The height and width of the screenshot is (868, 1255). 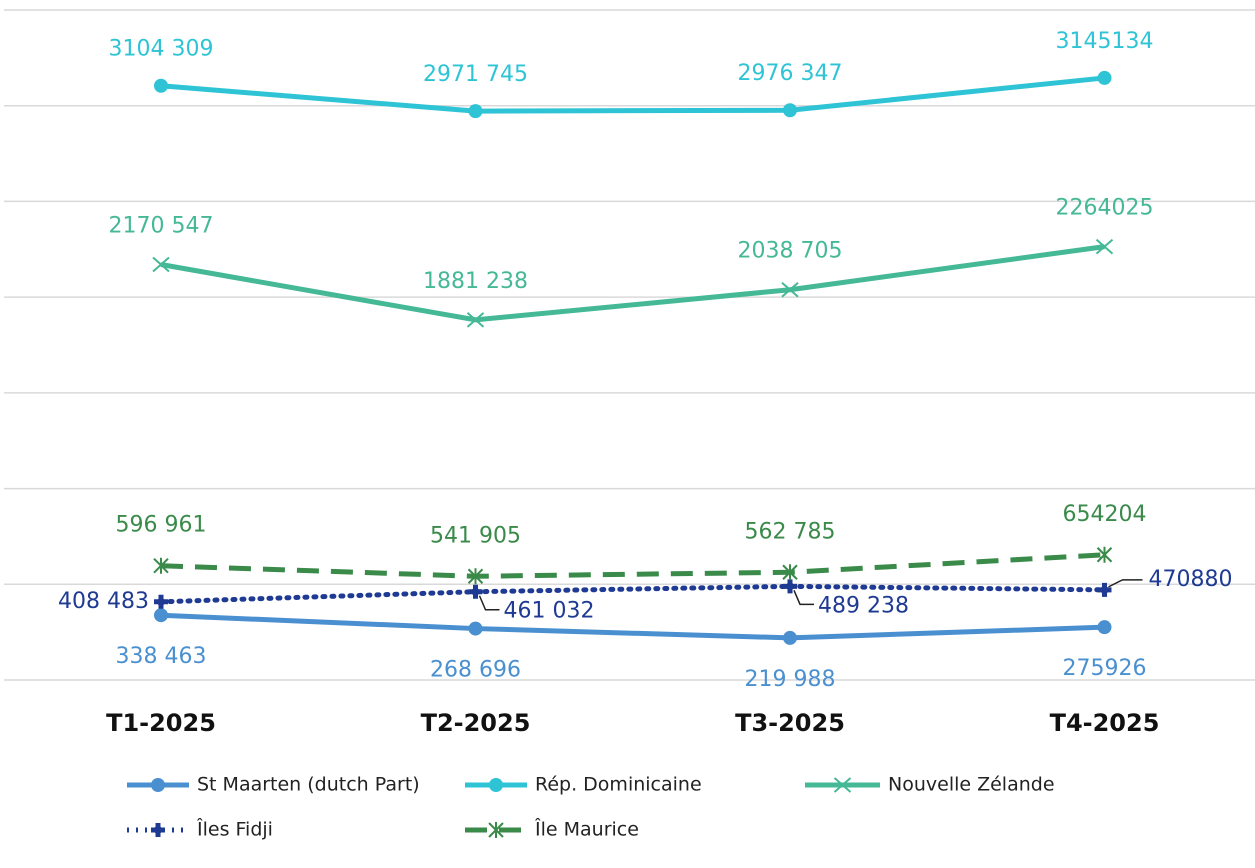 I want to click on data-label: 461 032, so click(x=549, y=611).